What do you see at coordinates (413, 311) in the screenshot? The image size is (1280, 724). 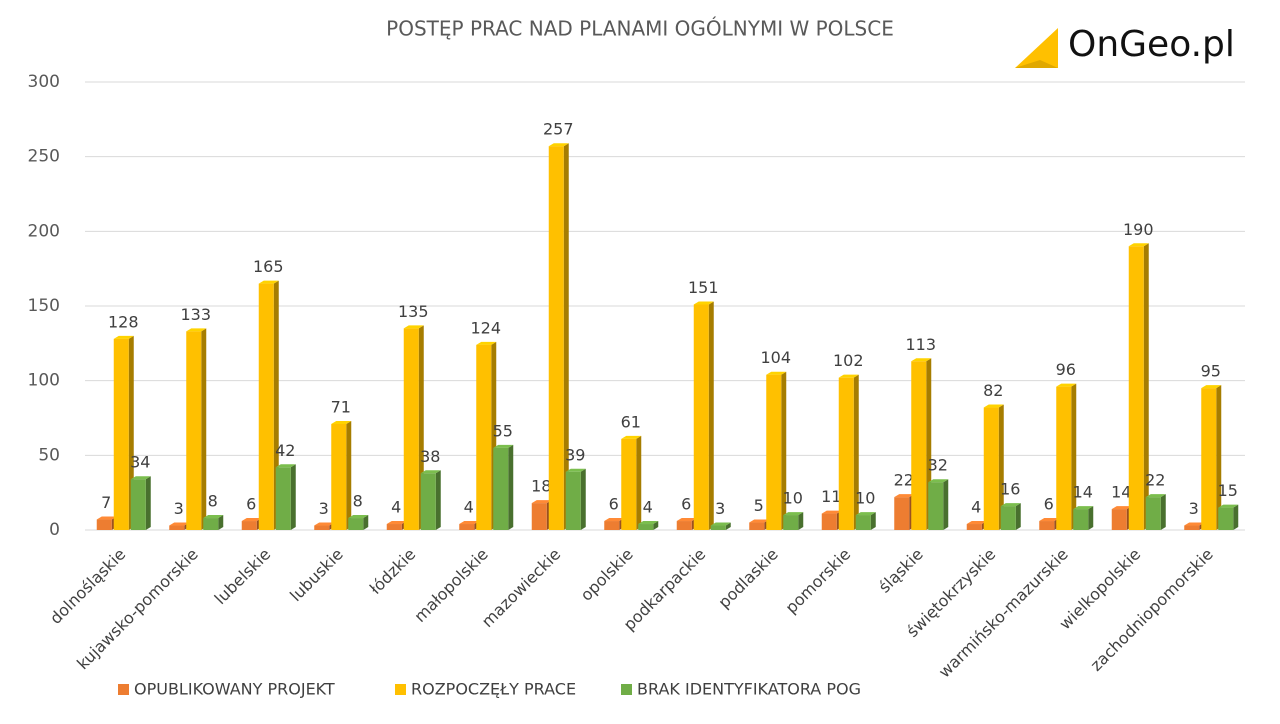 I see `data-label: 135` at bounding box center [413, 311].